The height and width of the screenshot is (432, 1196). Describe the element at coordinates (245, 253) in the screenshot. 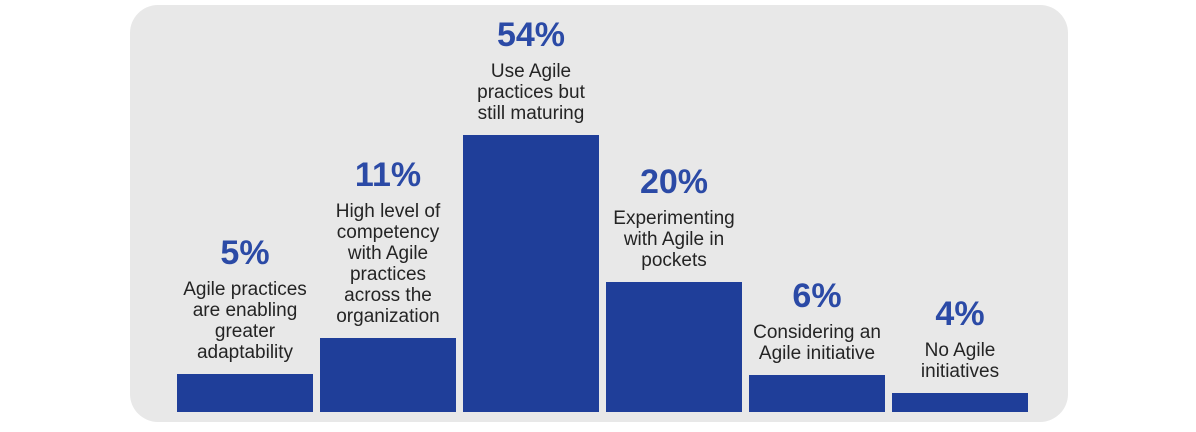

I see `bar-value-label: 5%` at that location.